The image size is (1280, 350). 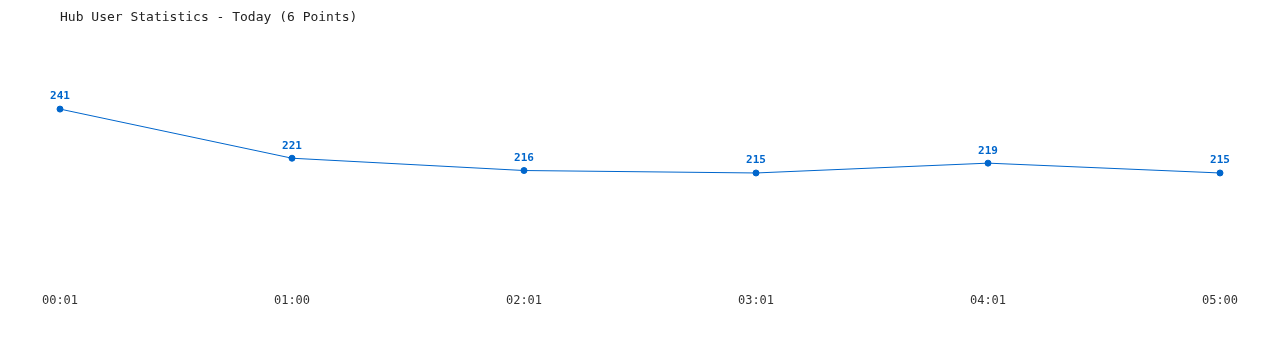 What do you see at coordinates (292, 299) in the screenshot?
I see `x-tick-label: 01:00` at bounding box center [292, 299].